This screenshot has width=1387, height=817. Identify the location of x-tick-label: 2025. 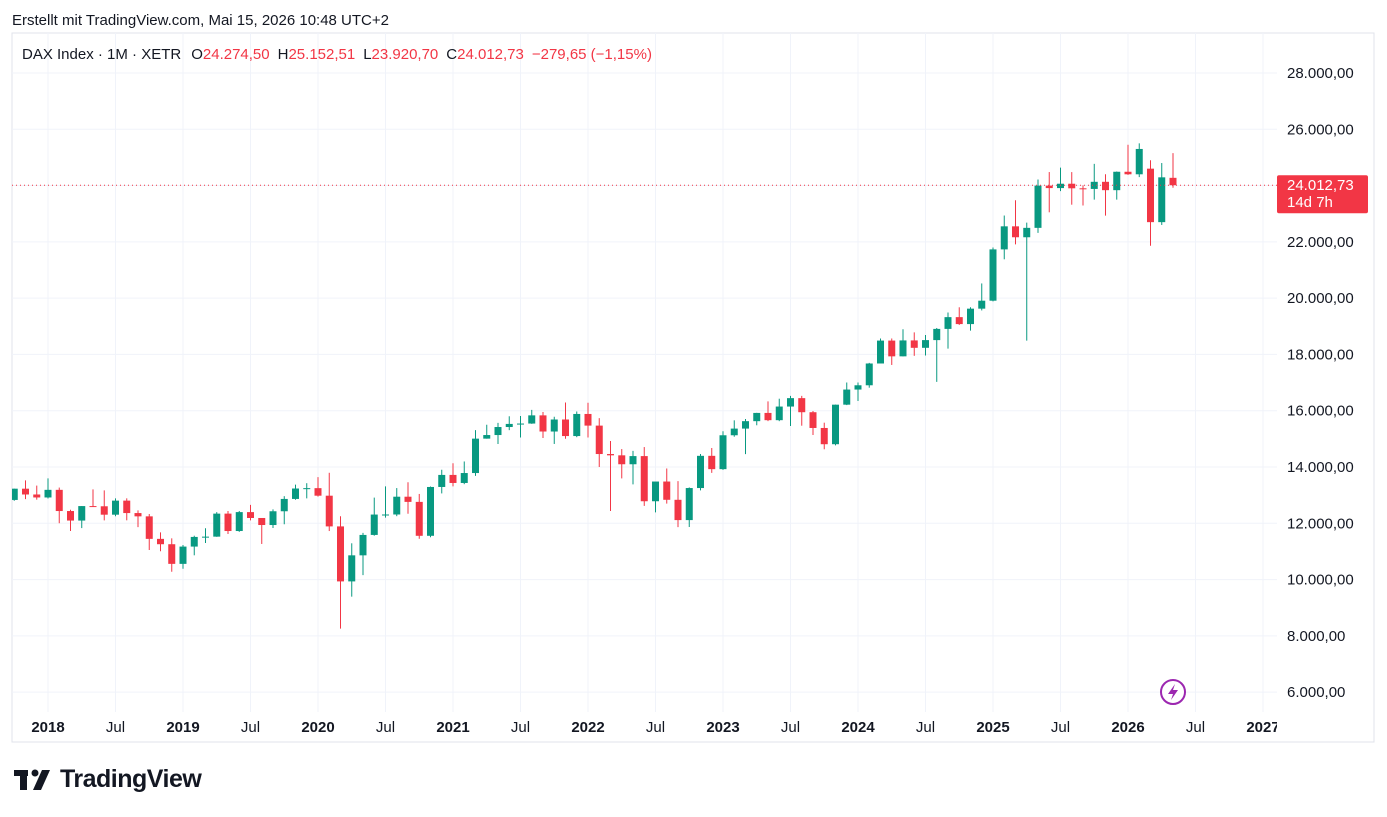
(992, 727).